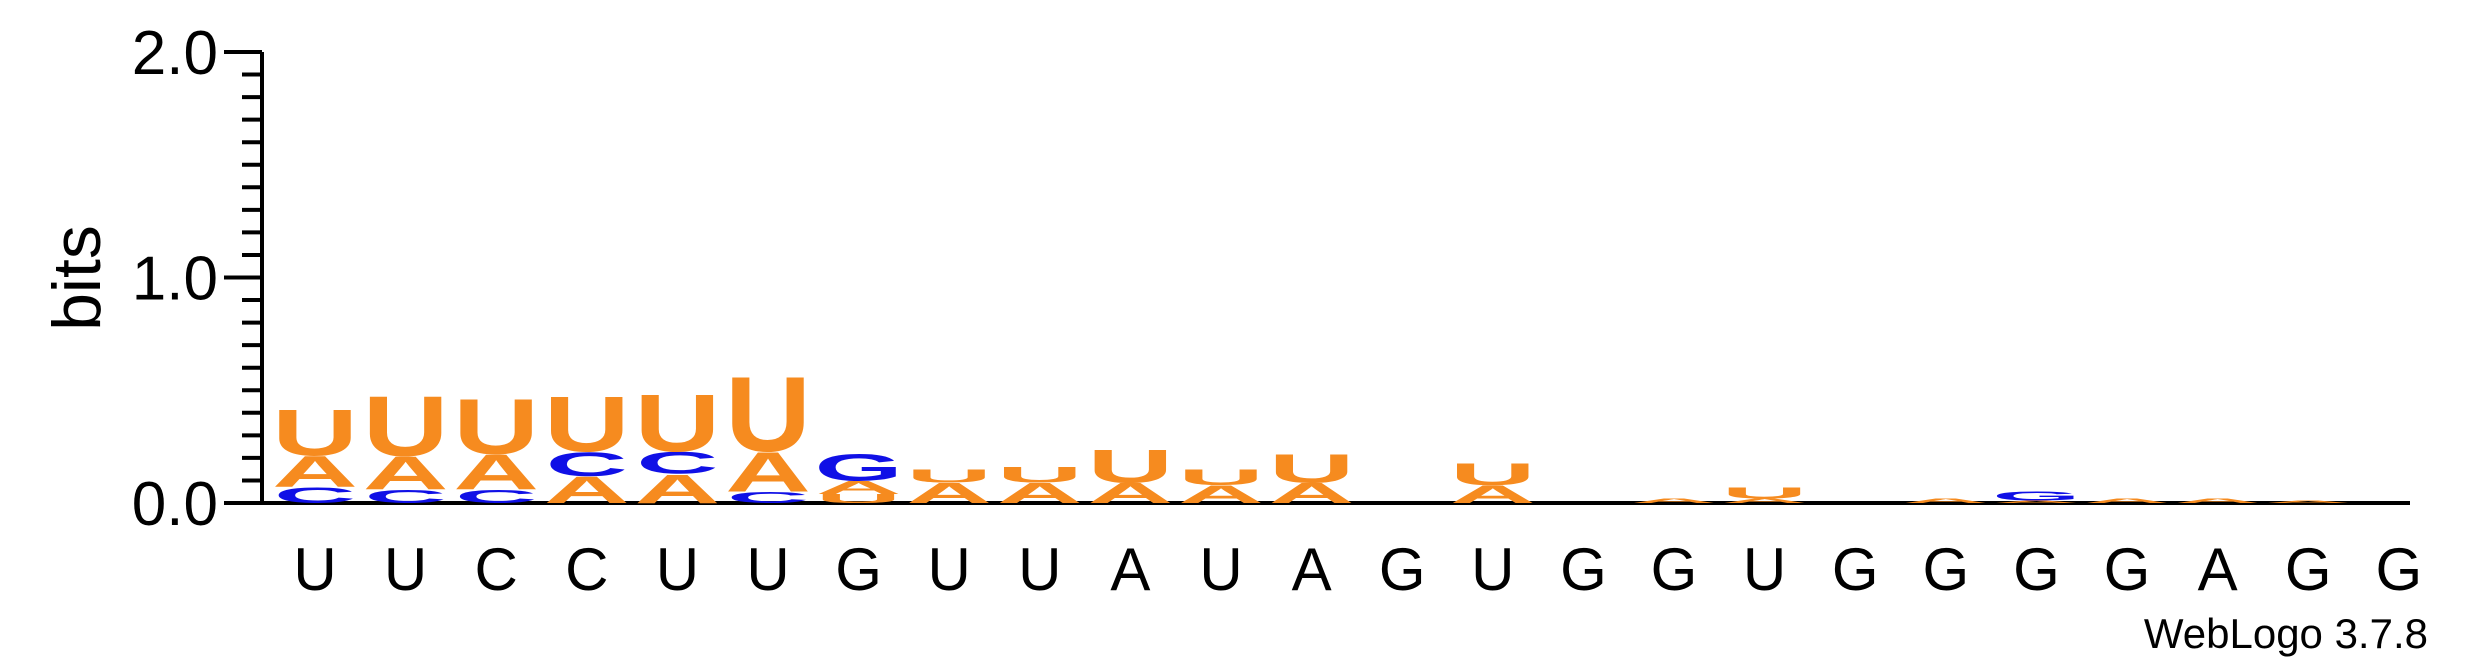  I want to click on y-tick-label: 2.0, so click(175, 53).